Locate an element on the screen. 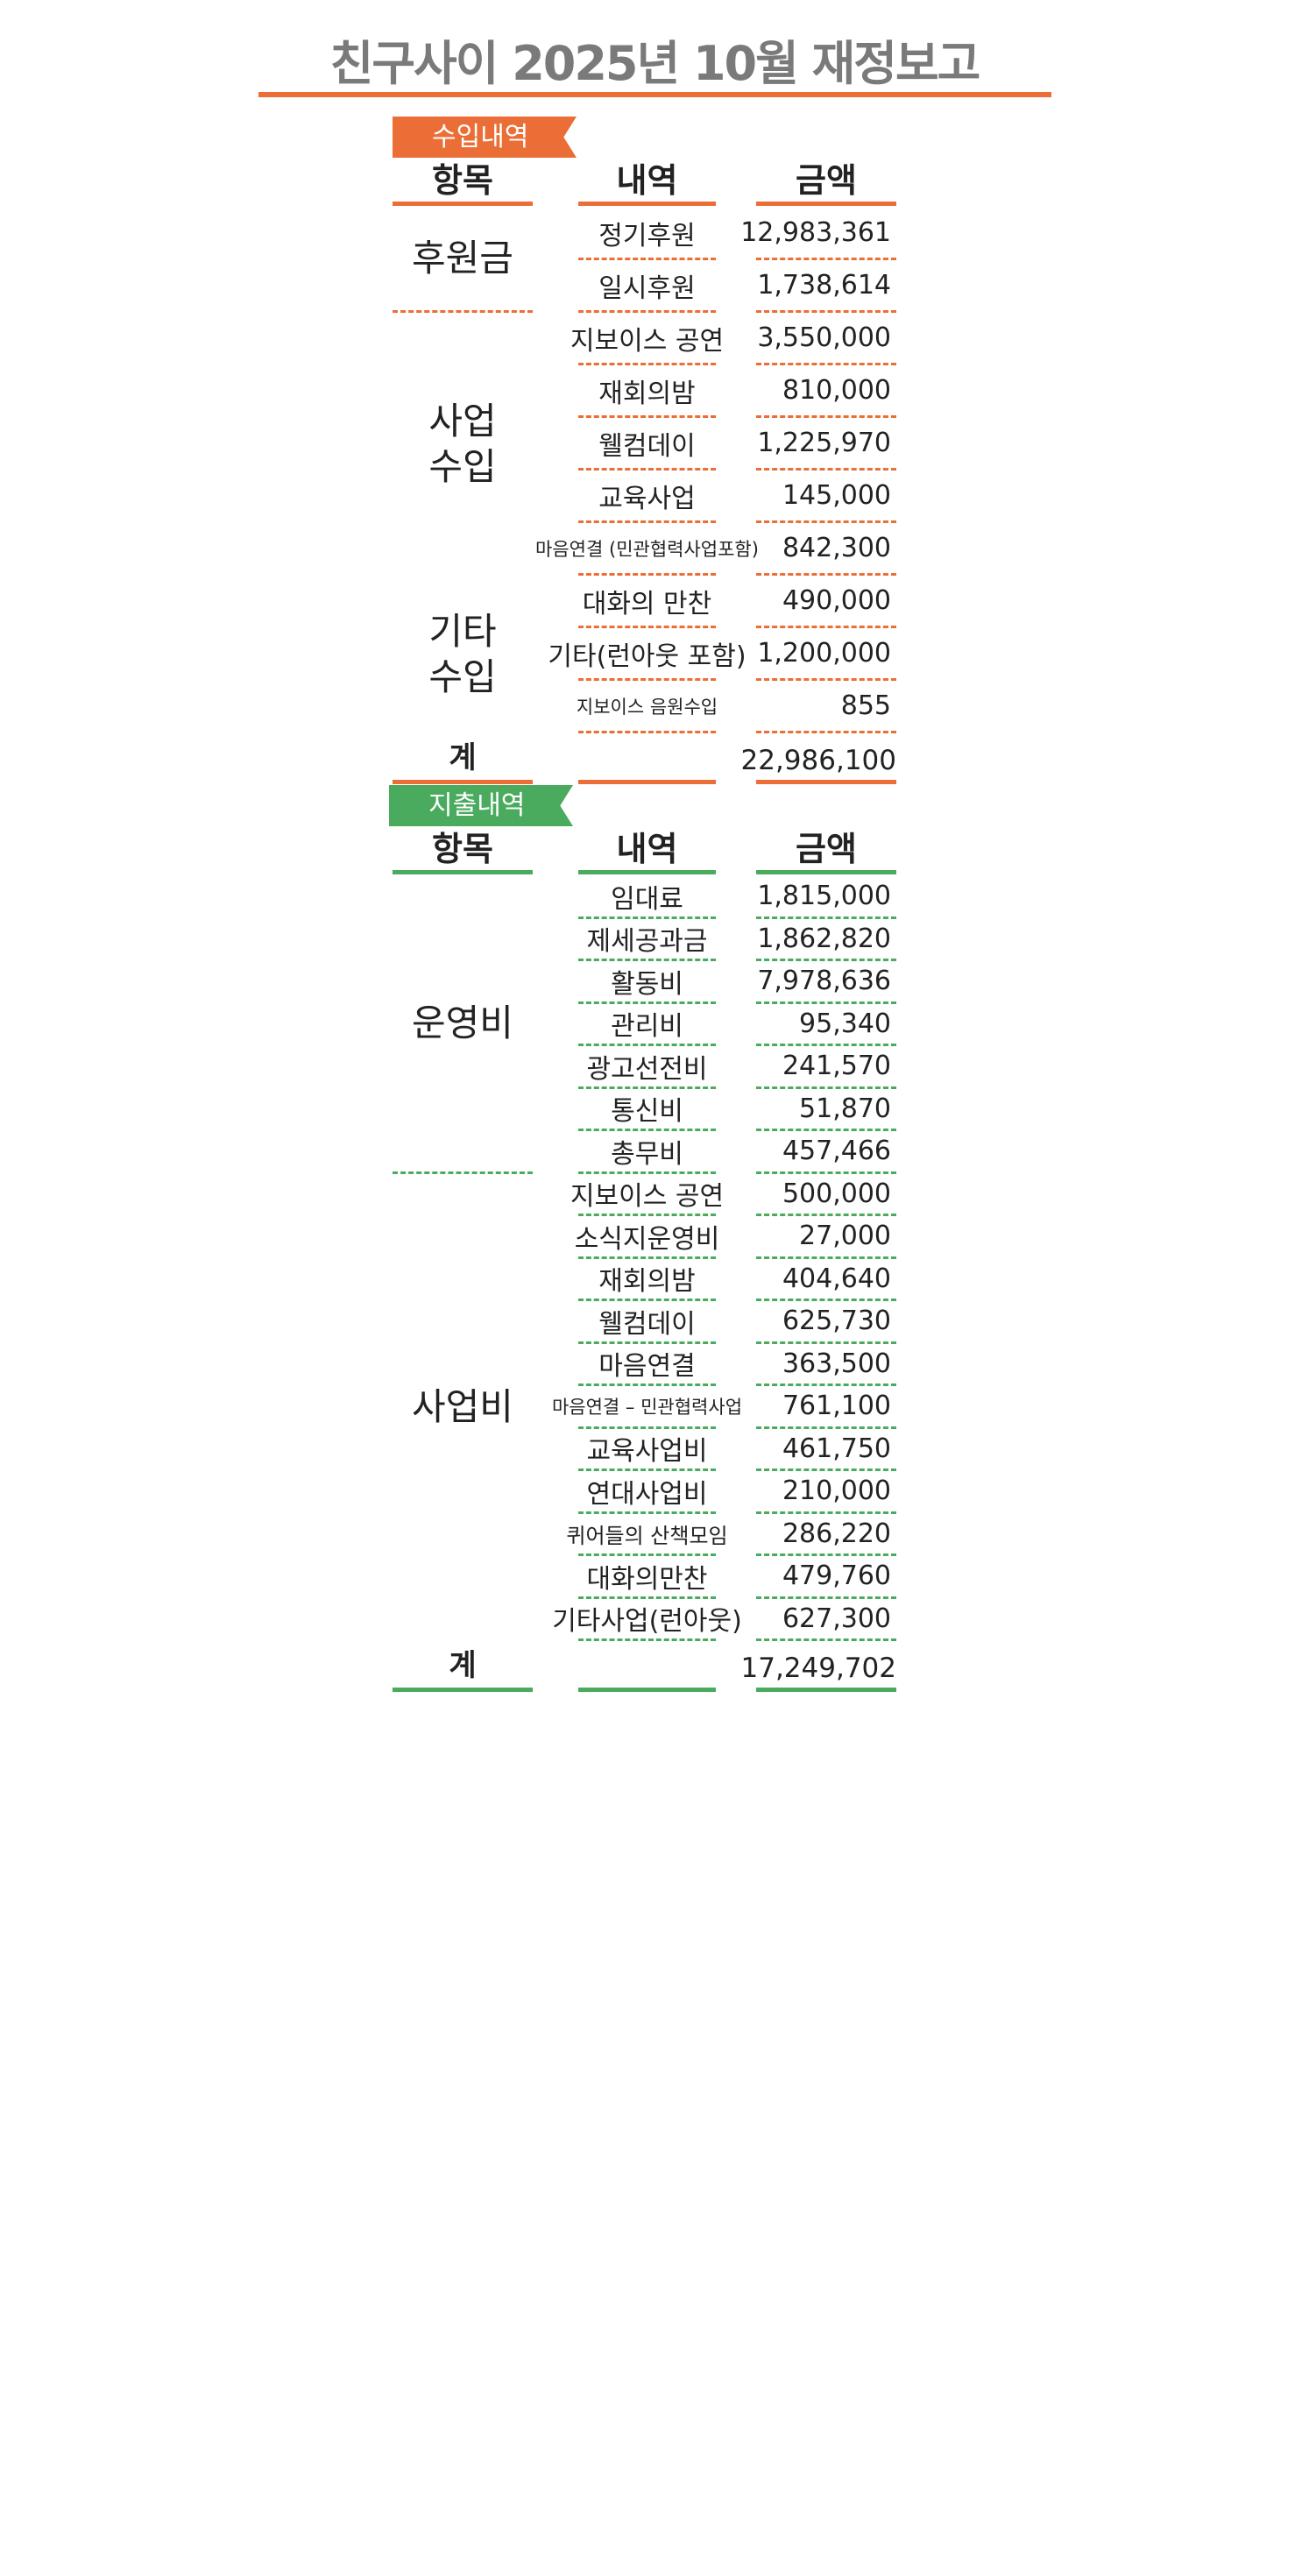 The image size is (1309, 2576). total-amount: 22,986,100 is located at coordinates (818, 758).